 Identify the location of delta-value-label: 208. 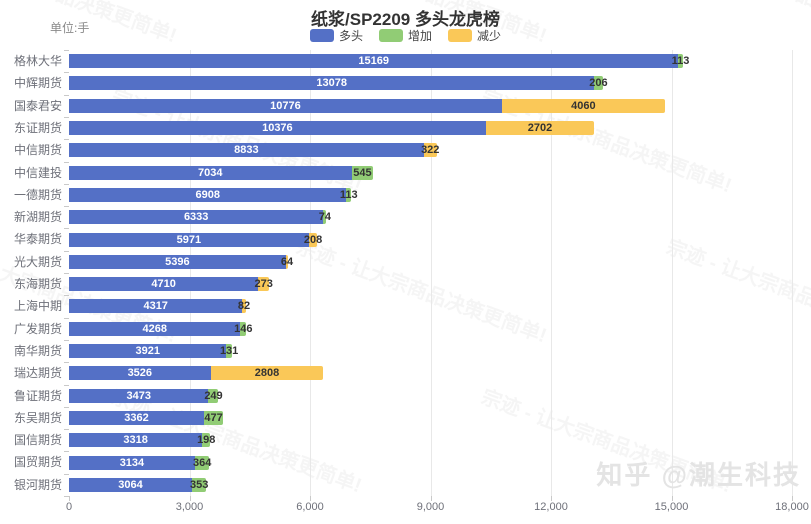
(313, 239).